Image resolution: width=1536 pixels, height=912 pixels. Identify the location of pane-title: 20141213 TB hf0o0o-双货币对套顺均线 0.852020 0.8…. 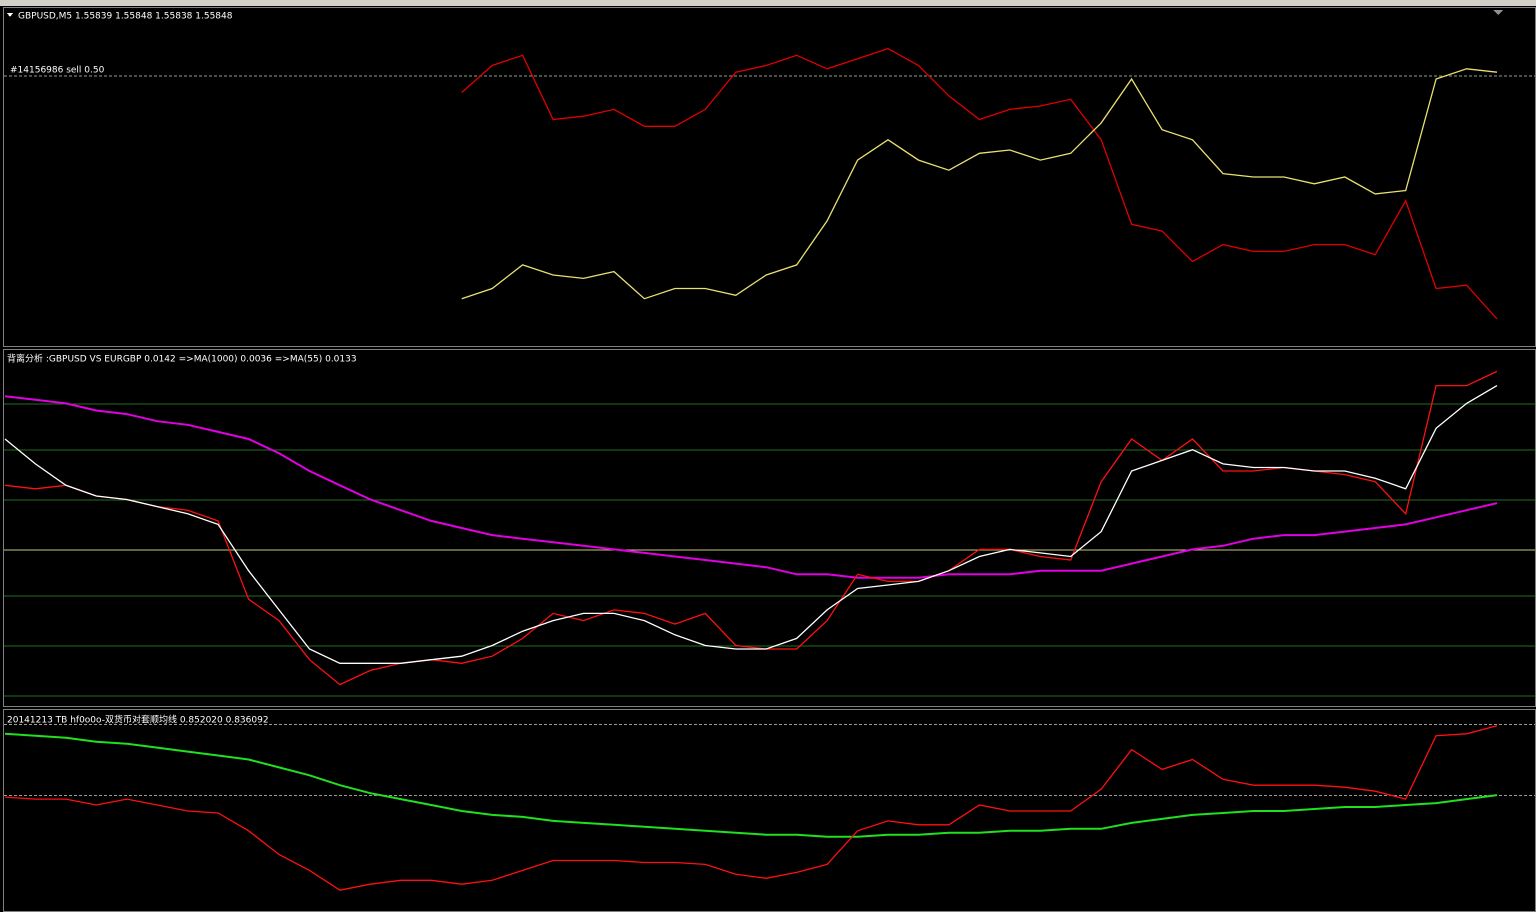
(138, 720).